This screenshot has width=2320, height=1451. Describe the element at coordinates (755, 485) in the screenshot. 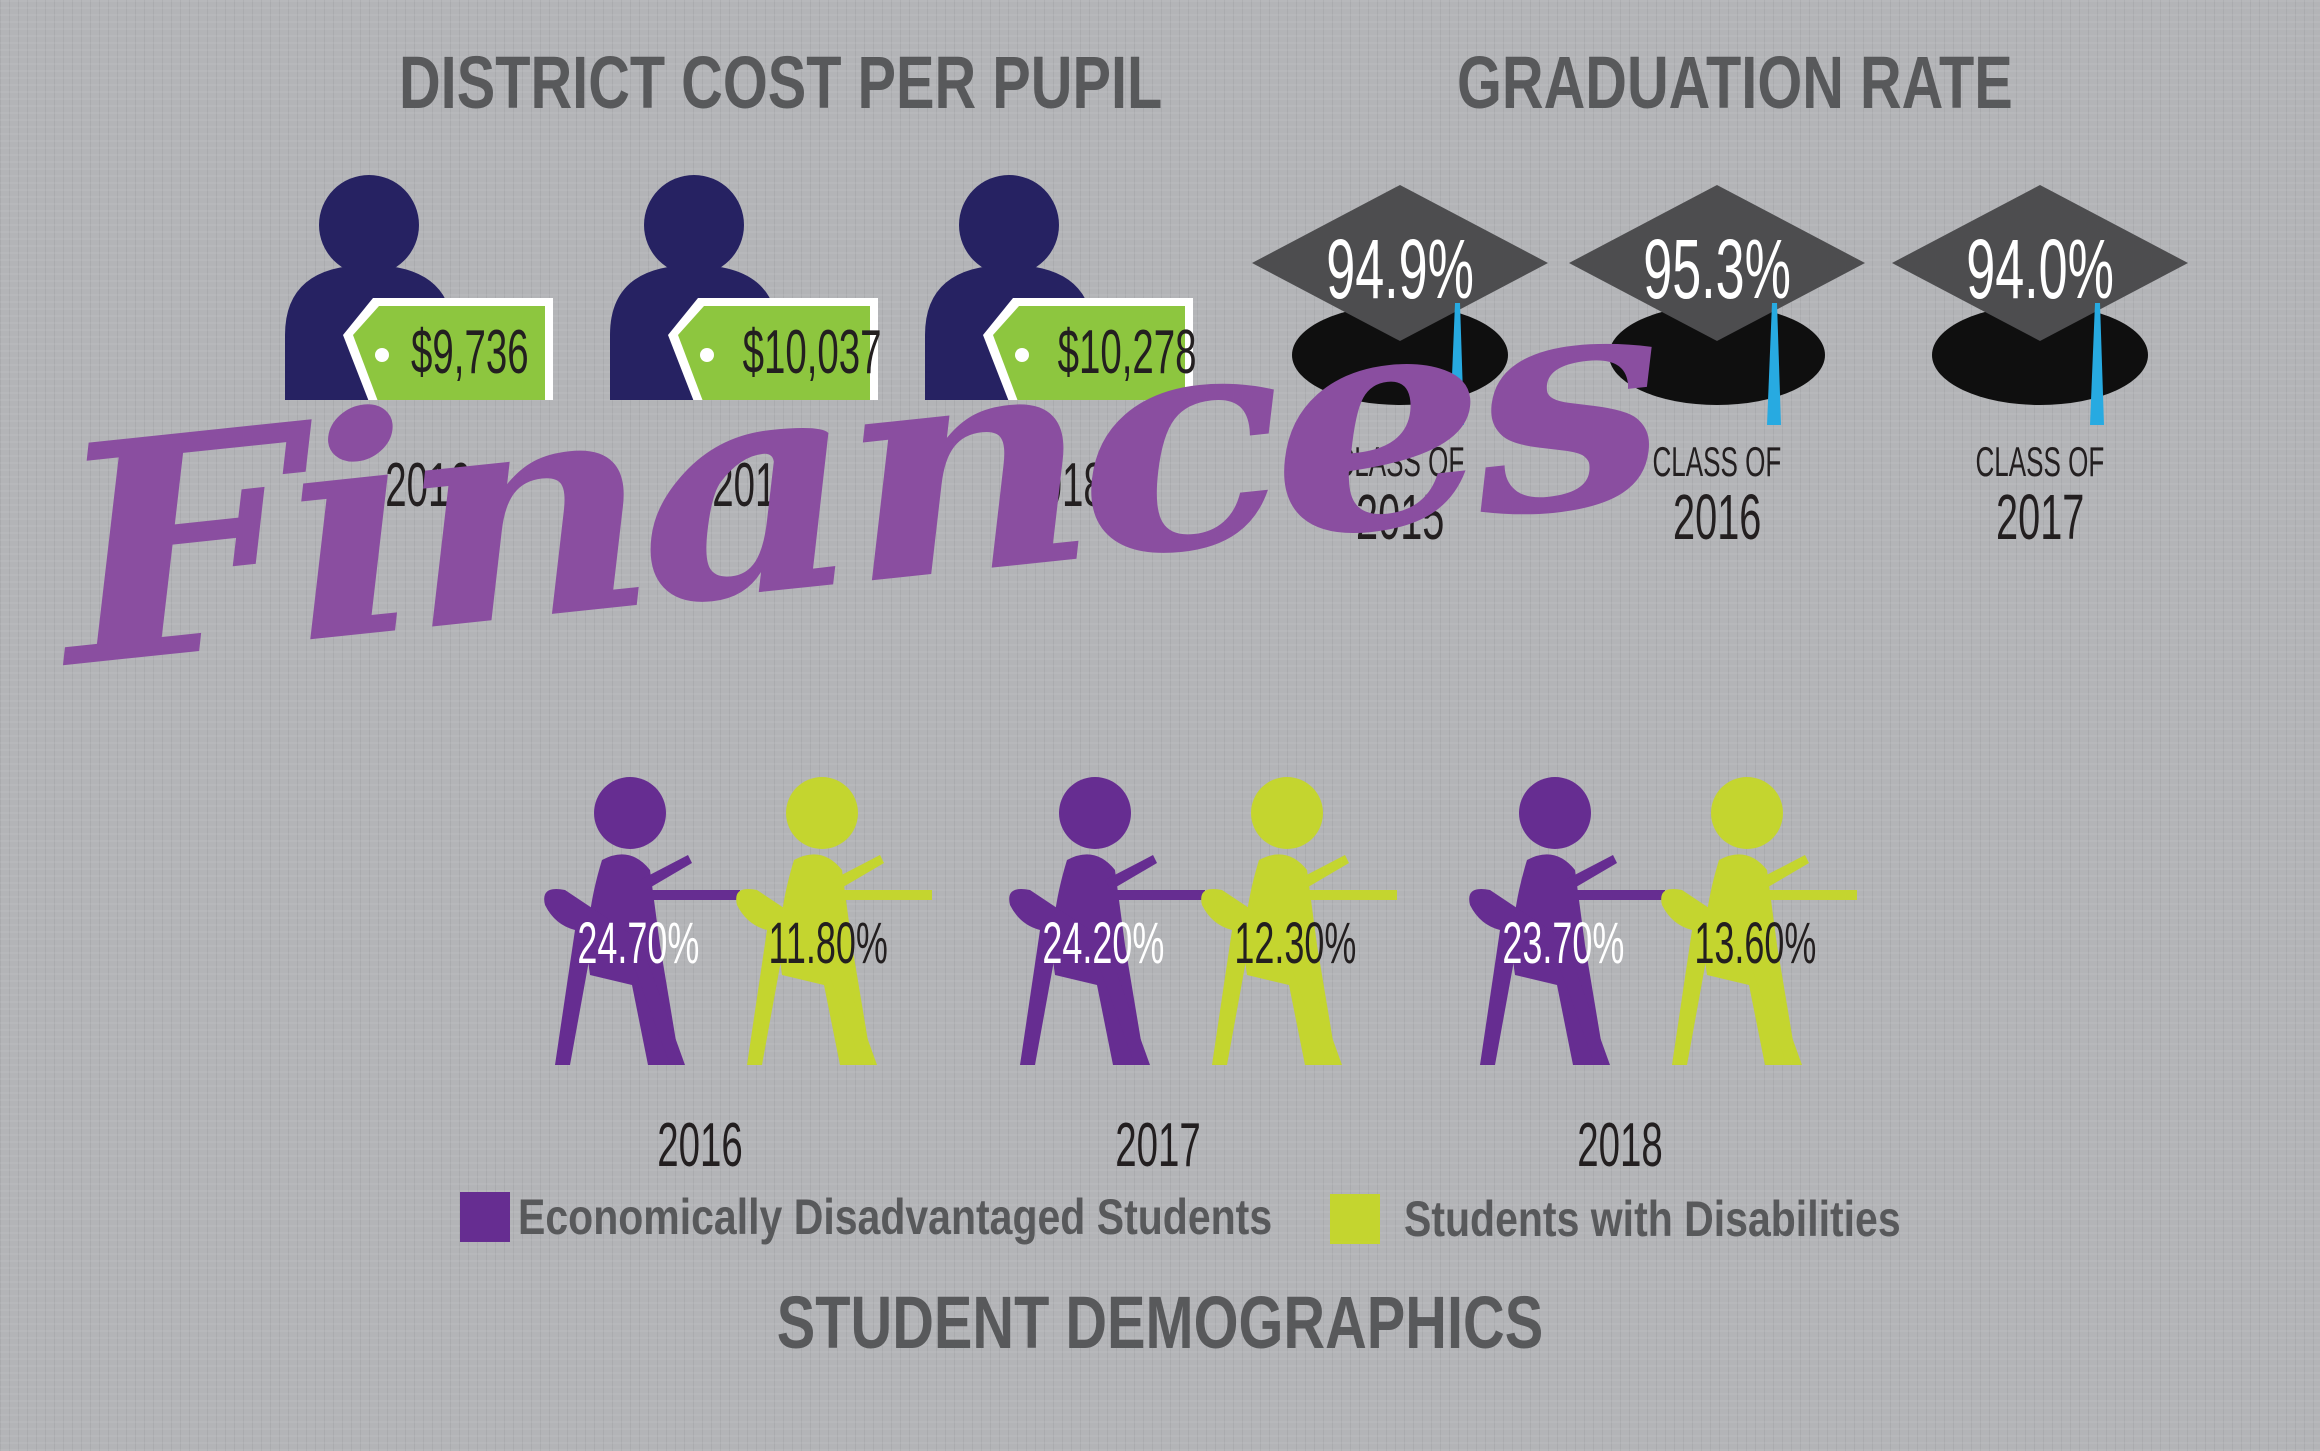

I see `cost-year: 2017` at that location.